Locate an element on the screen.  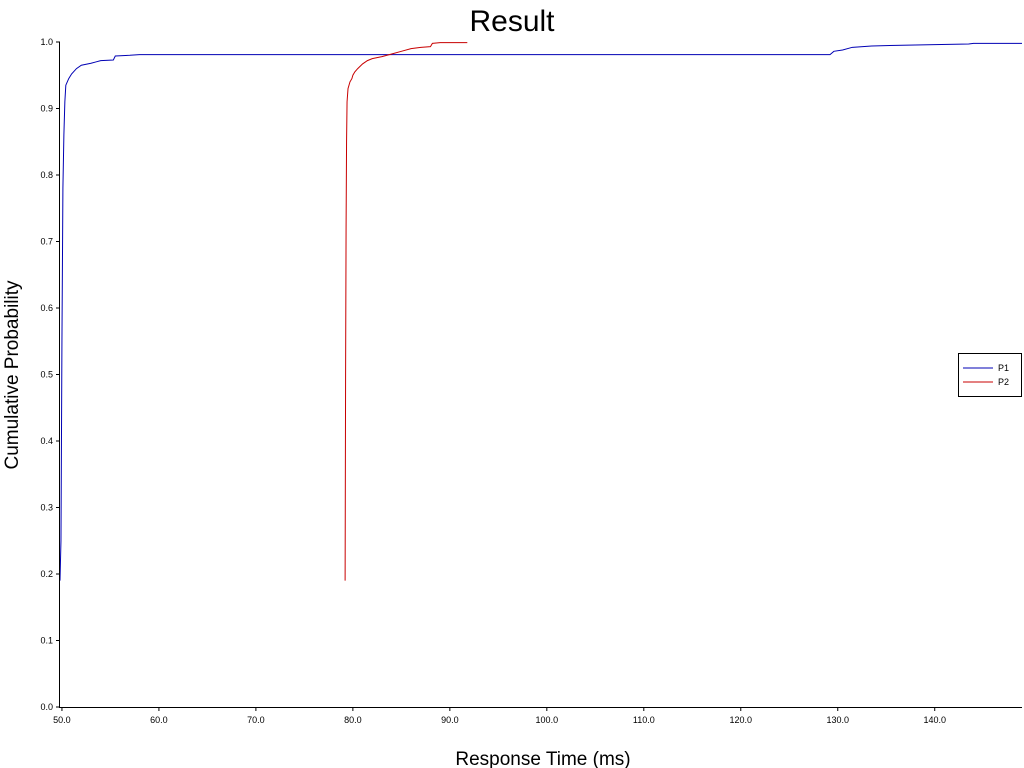
x-tick-label: 130.0 is located at coordinates (837, 720).